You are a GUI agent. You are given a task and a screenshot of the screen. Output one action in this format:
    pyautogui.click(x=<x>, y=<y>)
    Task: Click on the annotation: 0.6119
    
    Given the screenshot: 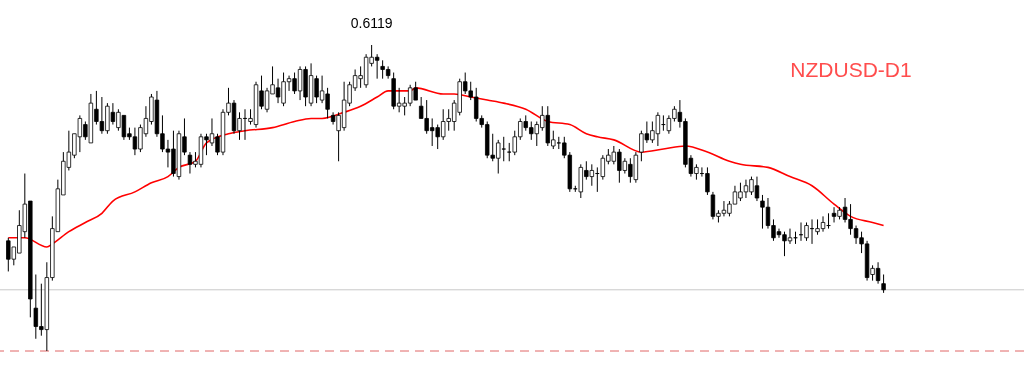 What is the action you would take?
    pyautogui.click(x=371, y=23)
    